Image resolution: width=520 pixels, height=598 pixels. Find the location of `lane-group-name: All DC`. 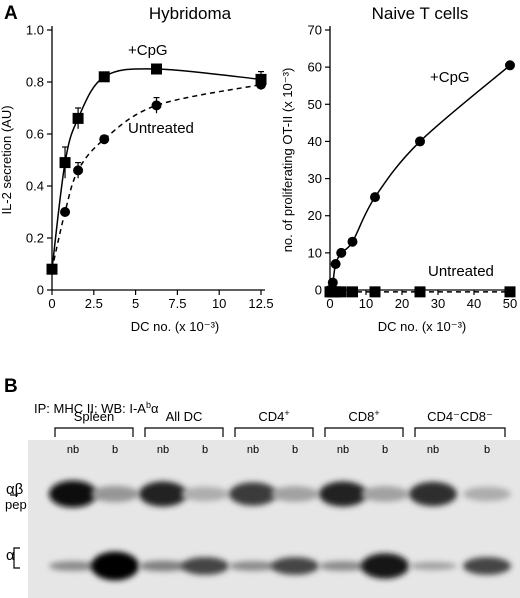

lane-group-name: All DC is located at coordinates (184, 416).